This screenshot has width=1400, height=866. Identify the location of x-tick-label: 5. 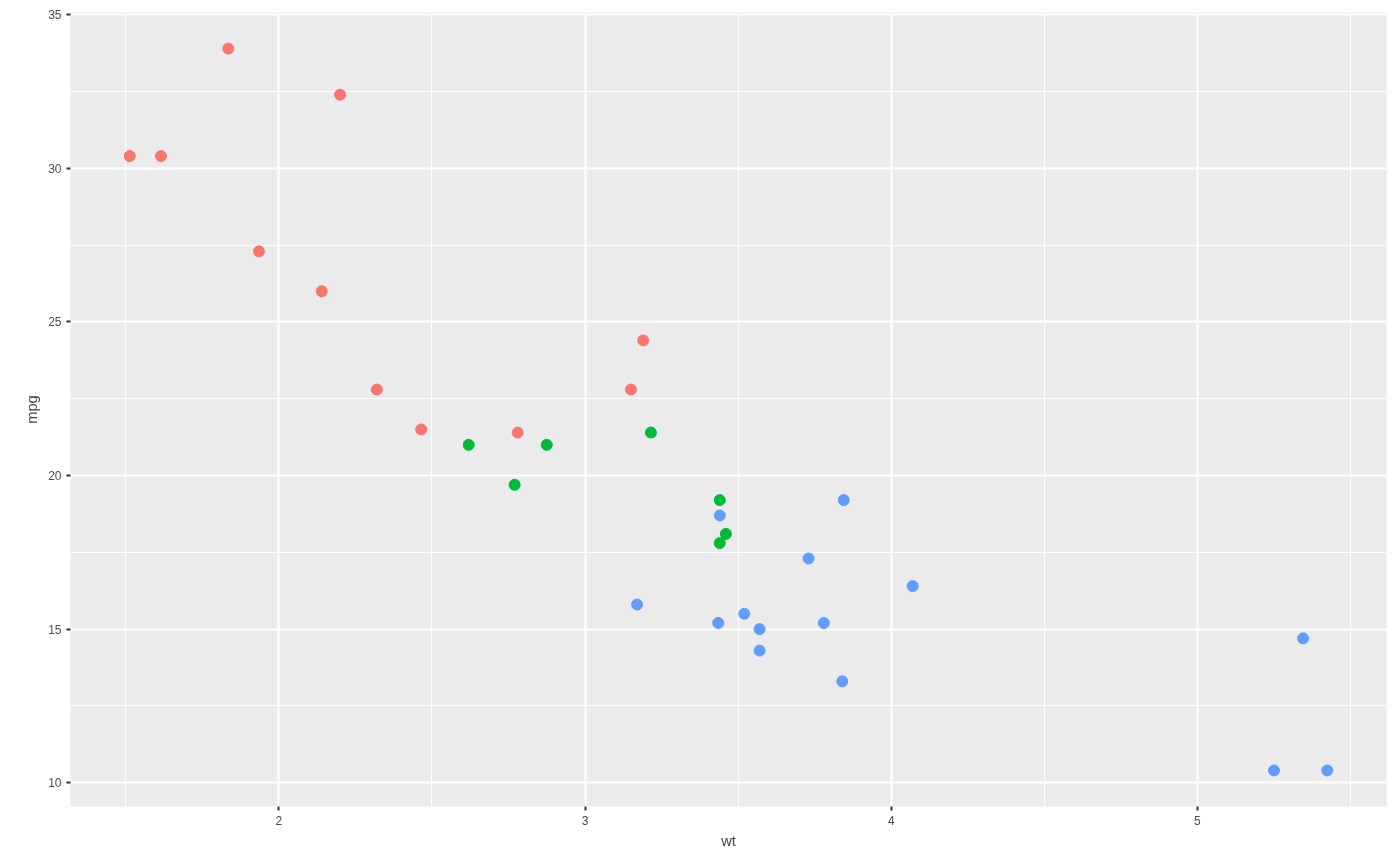
(1198, 820).